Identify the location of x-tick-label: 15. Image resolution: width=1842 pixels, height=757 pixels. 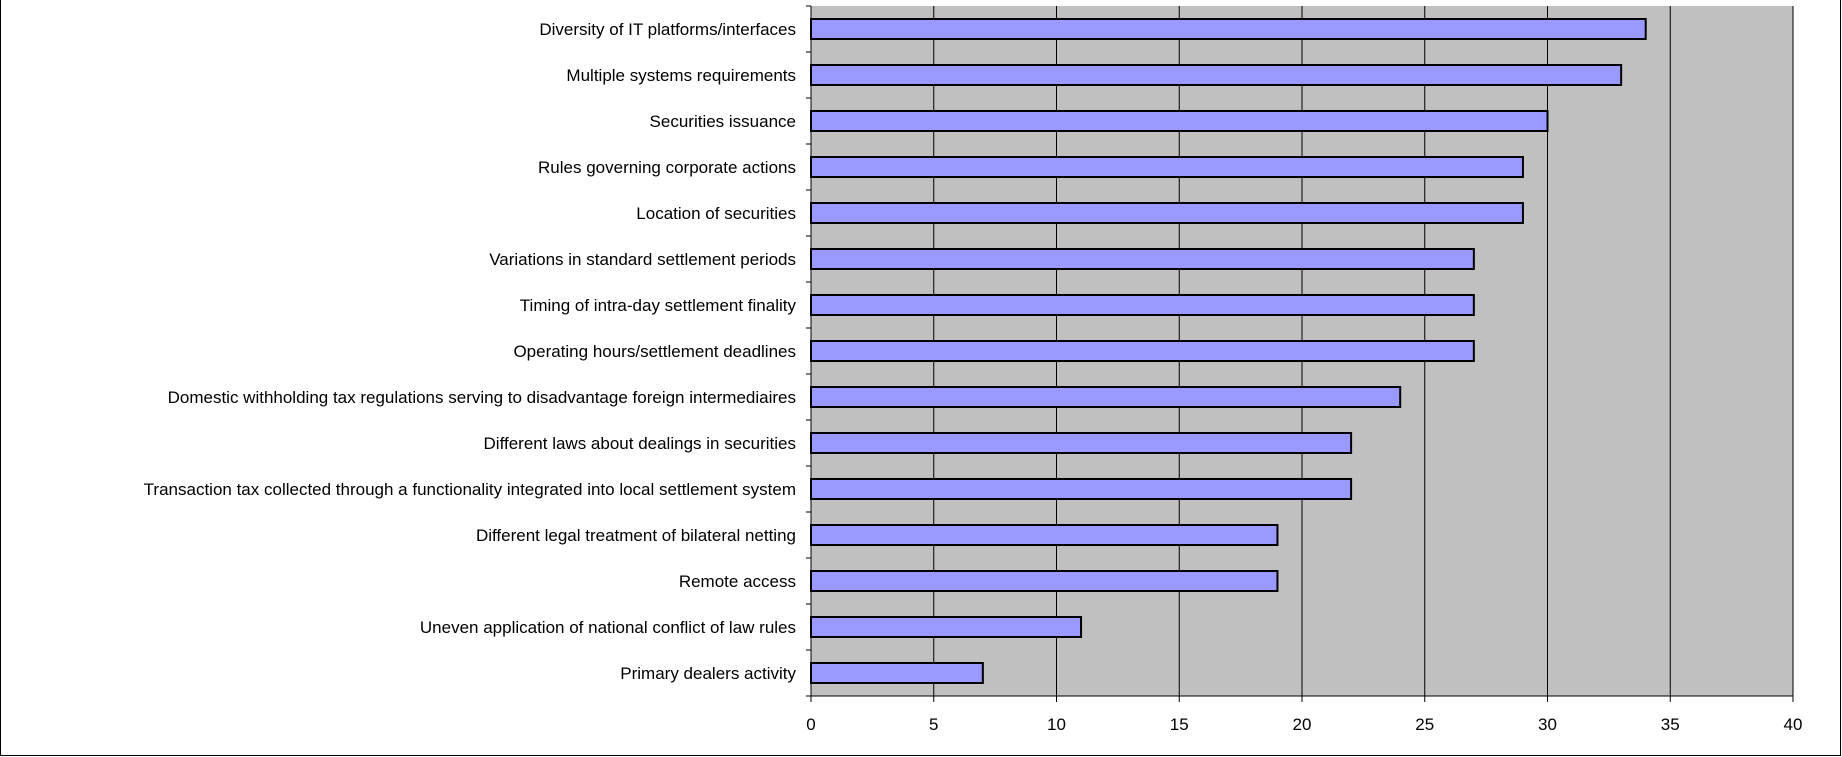
(1179, 724).